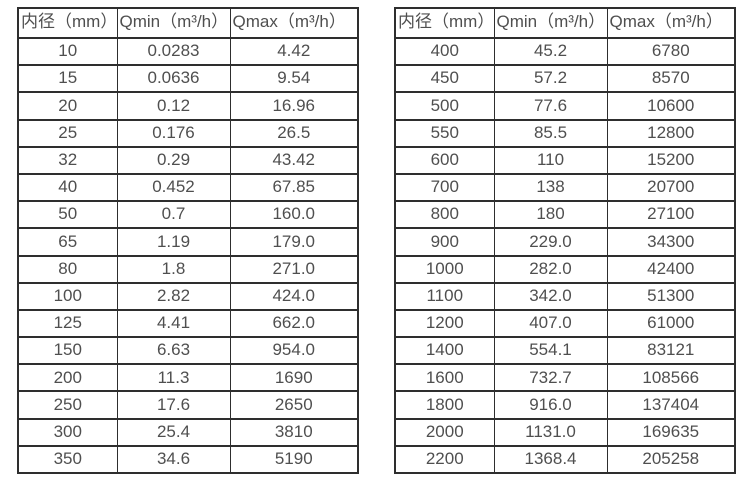 The width and height of the screenshot is (750, 483). I want to click on table-cell: 1400, so click(444, 351).